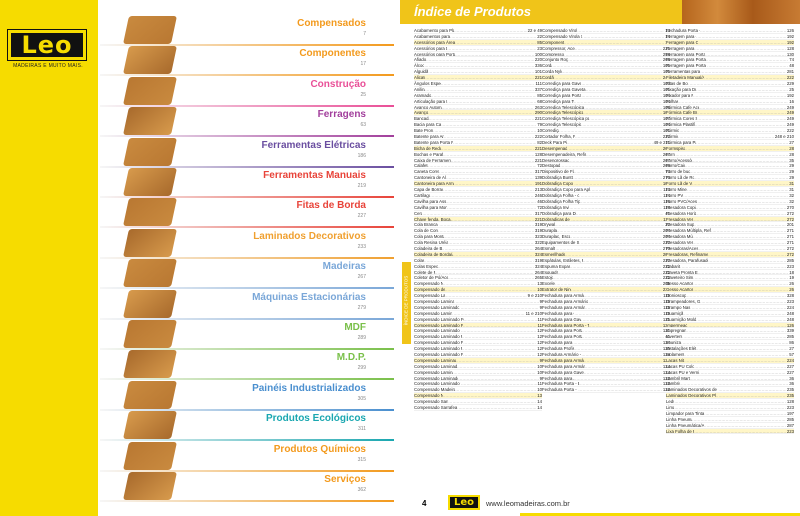 The width and height of the screenshot is (800, 516). I want to click on index-entry-page: 10, so click(539, 372).